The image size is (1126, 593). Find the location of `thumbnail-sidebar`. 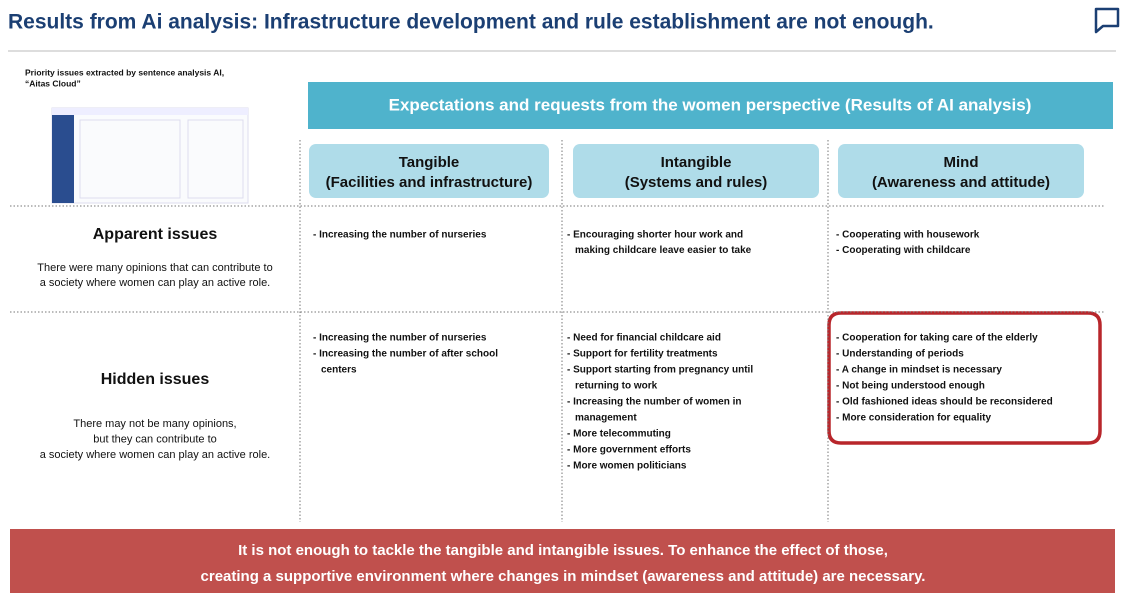

thumbnail-sidebar is located at coordinates (63, 159).